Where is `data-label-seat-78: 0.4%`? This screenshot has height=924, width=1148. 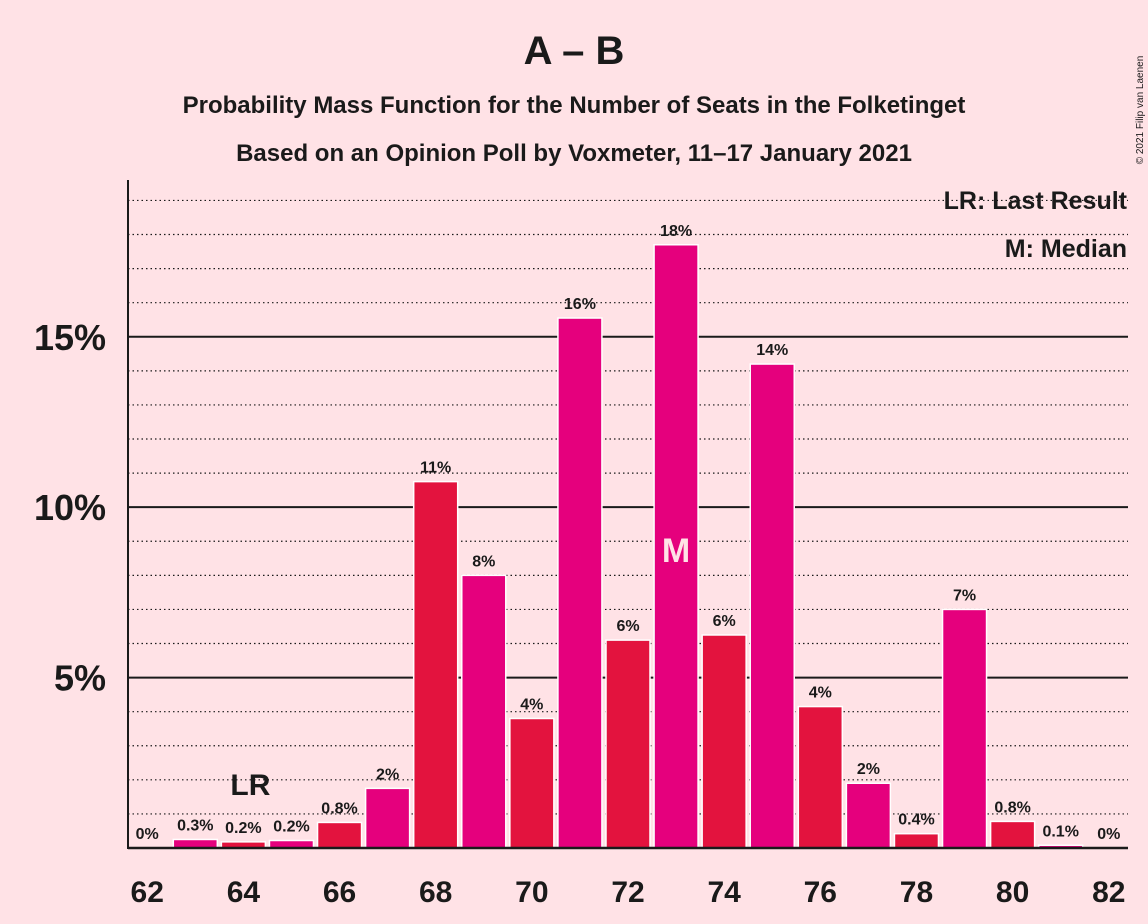 data-label-seat-78: 0.4% is located at coordinates (916, 820).